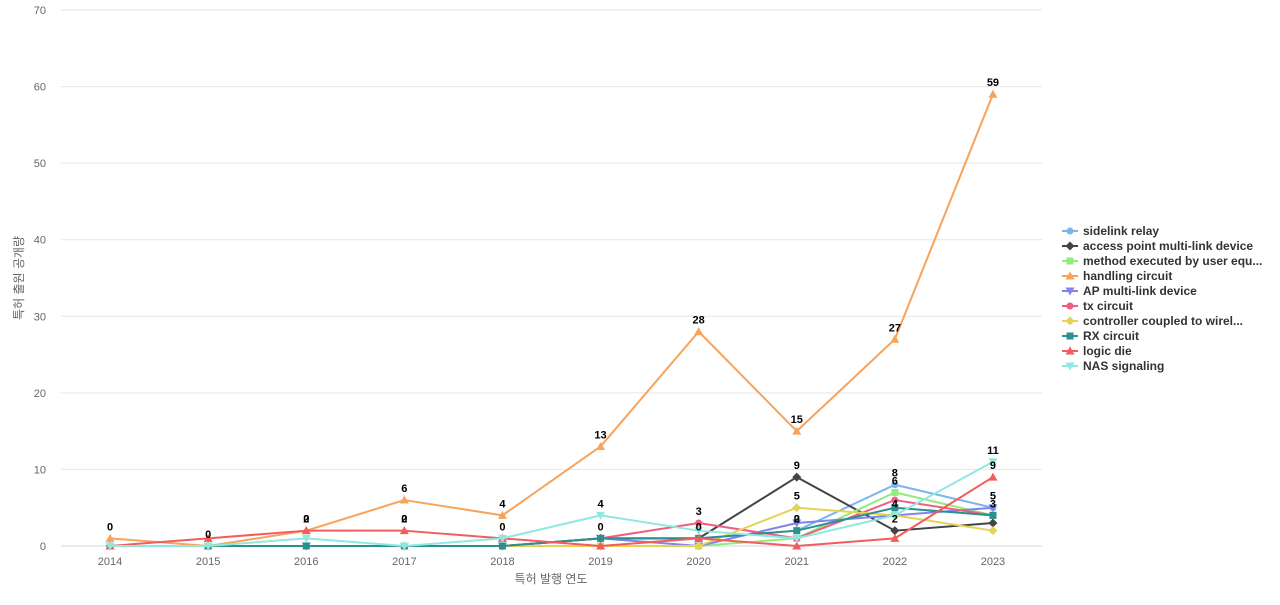  Describe the element at coordinates (993, 451) in the screenshot. I see `data-label: 11` at that location.